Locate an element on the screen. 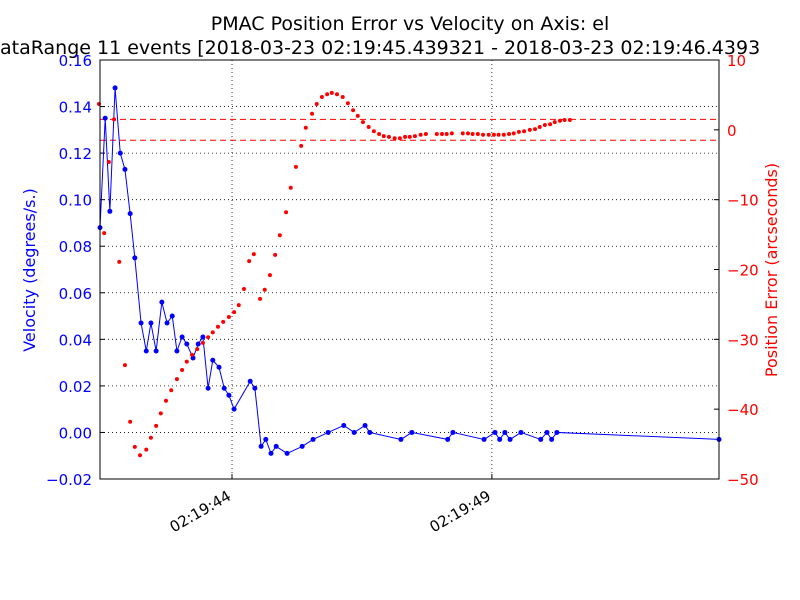  y2-tick-label: −20 is located at coordinates (743, 271).